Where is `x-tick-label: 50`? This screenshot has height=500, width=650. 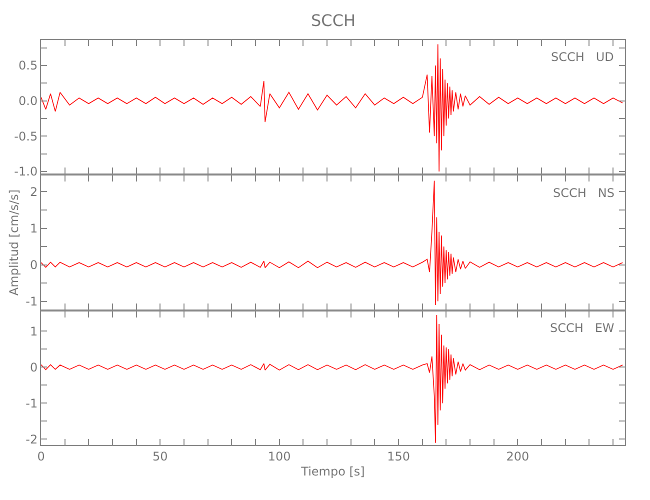
x-tick-label: 50 is located at coordinates (160, 456).